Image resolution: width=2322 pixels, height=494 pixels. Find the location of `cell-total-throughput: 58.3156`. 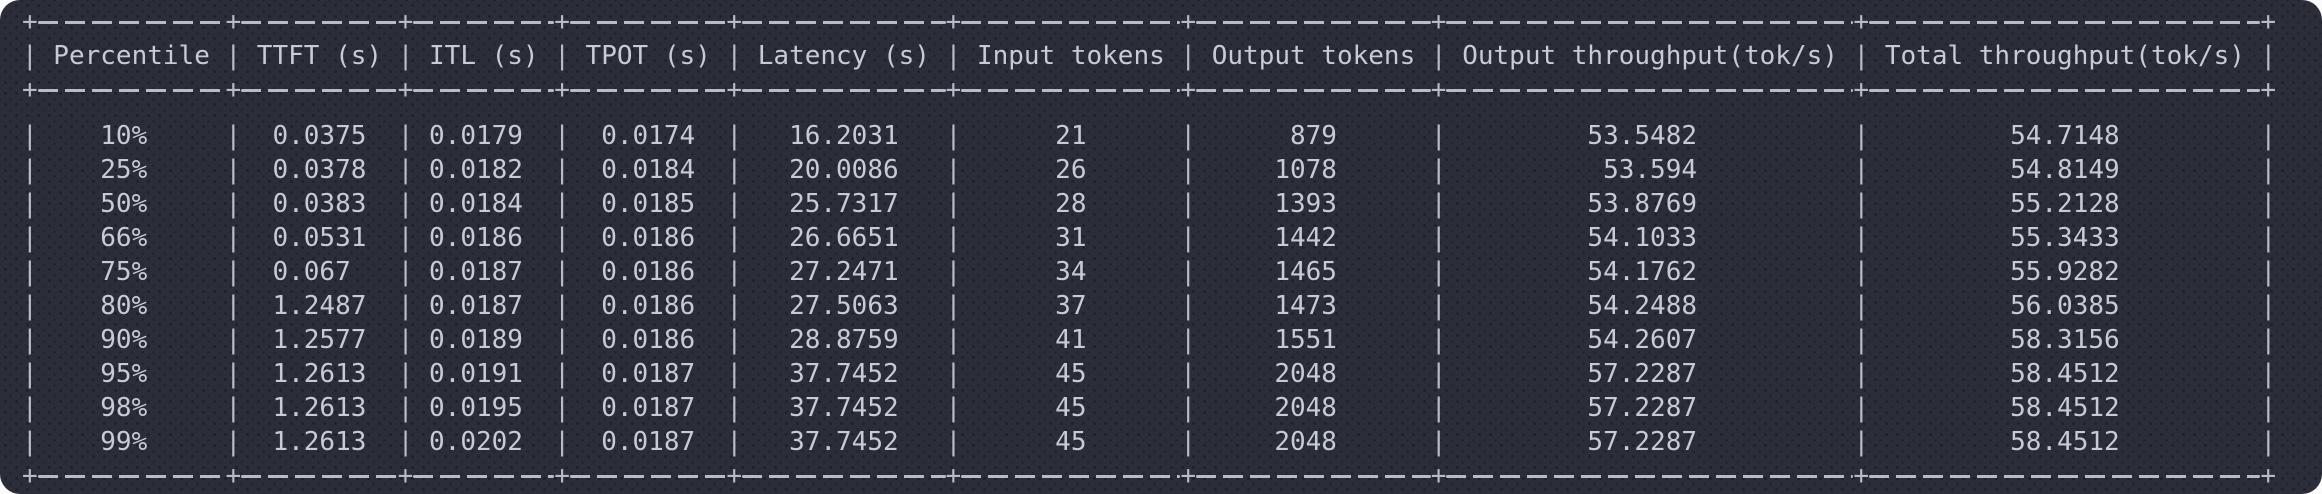

cell-total-throughput: 58.3156 is located at coordinates (2065, 340).